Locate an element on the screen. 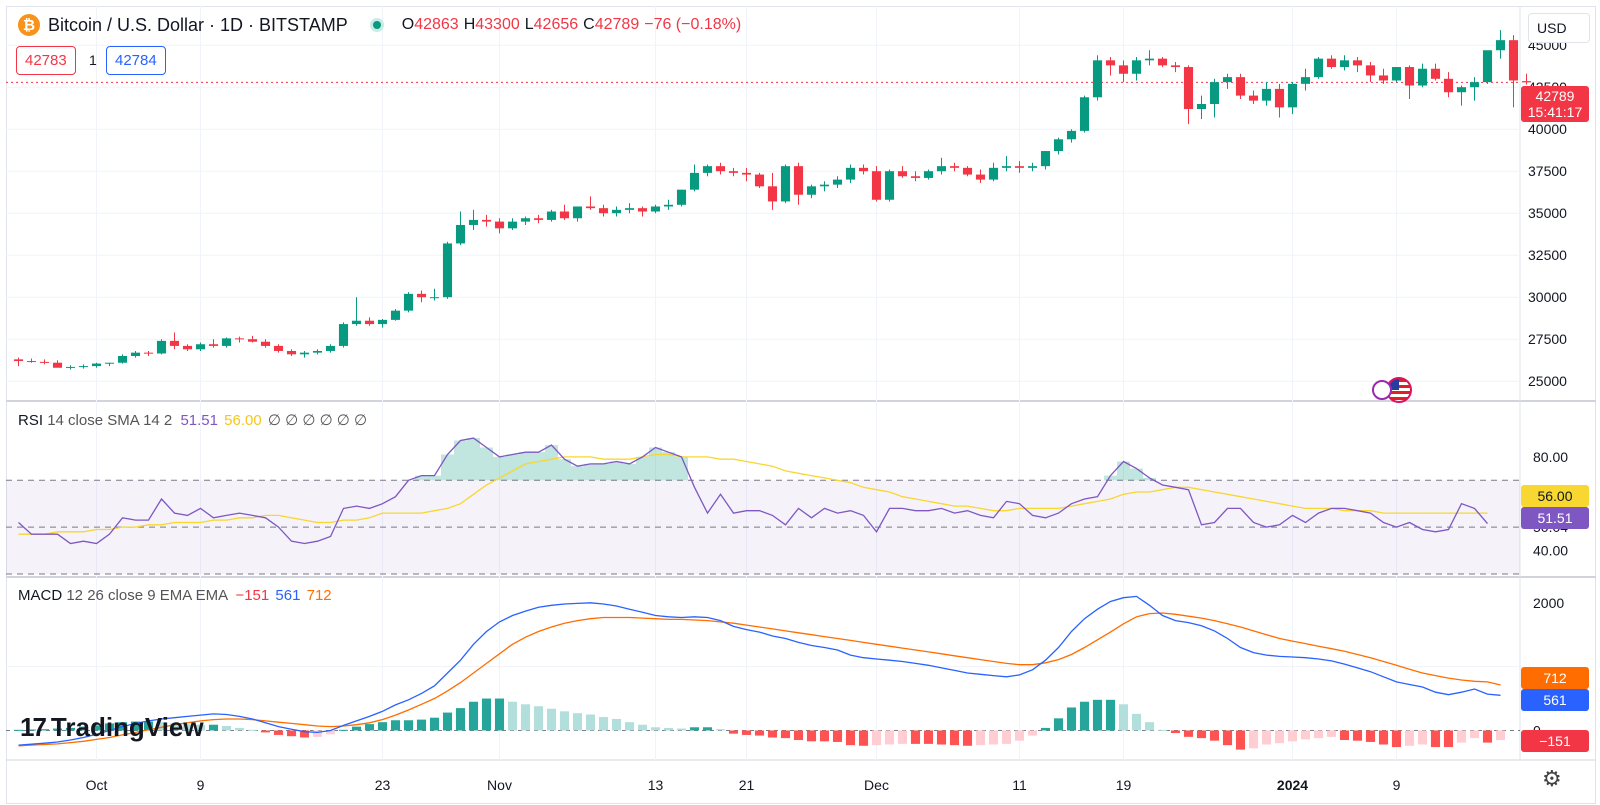 The image size is (1600, 805). symbol-title: Bitcoin / U.S. Dollar · 1D · BITSTAMP is located at coordinates (198, 24).